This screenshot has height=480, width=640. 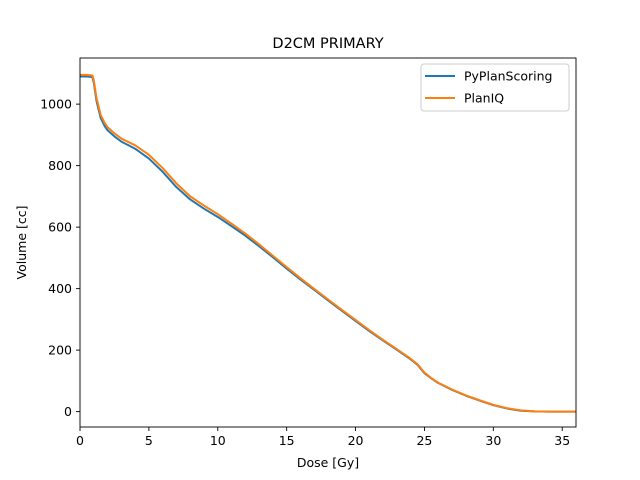 I want to click on chart-title: D2CM PRIMARY, so click(x=327, y=44).